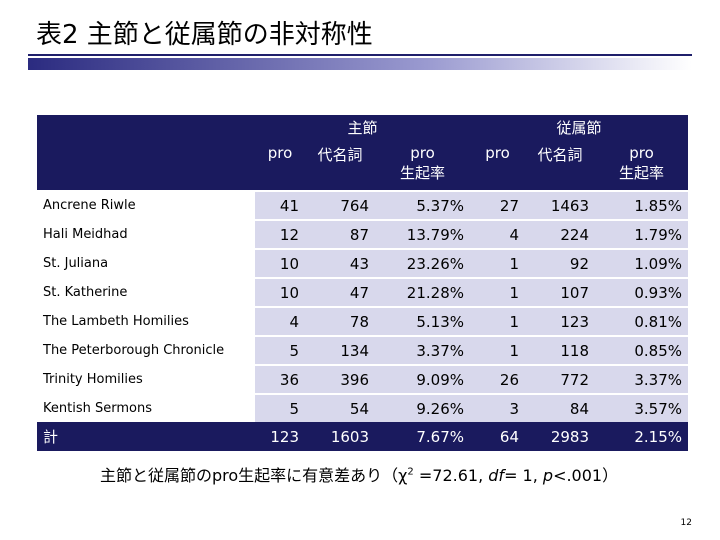 Image resolution: width=720 pixels, height=540 pixels. Describe the element at coordinates (641, 291) in the screenshot. I see `data-cell: 0.93%` at that location.